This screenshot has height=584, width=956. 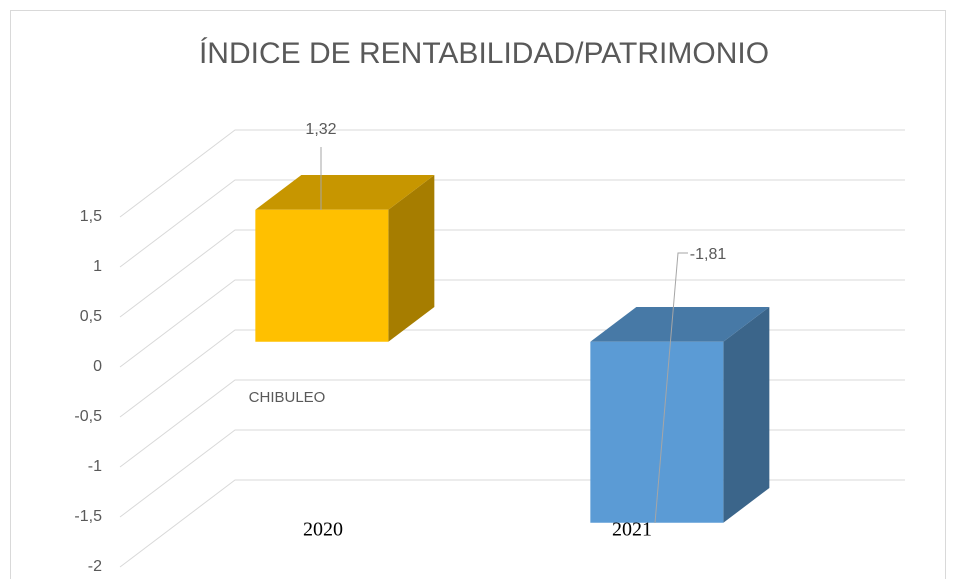 What do you see at coordinates (287, 397) in the screenshot?
I see `series-label: CHIBULEO` at bounding box center [287, 397].